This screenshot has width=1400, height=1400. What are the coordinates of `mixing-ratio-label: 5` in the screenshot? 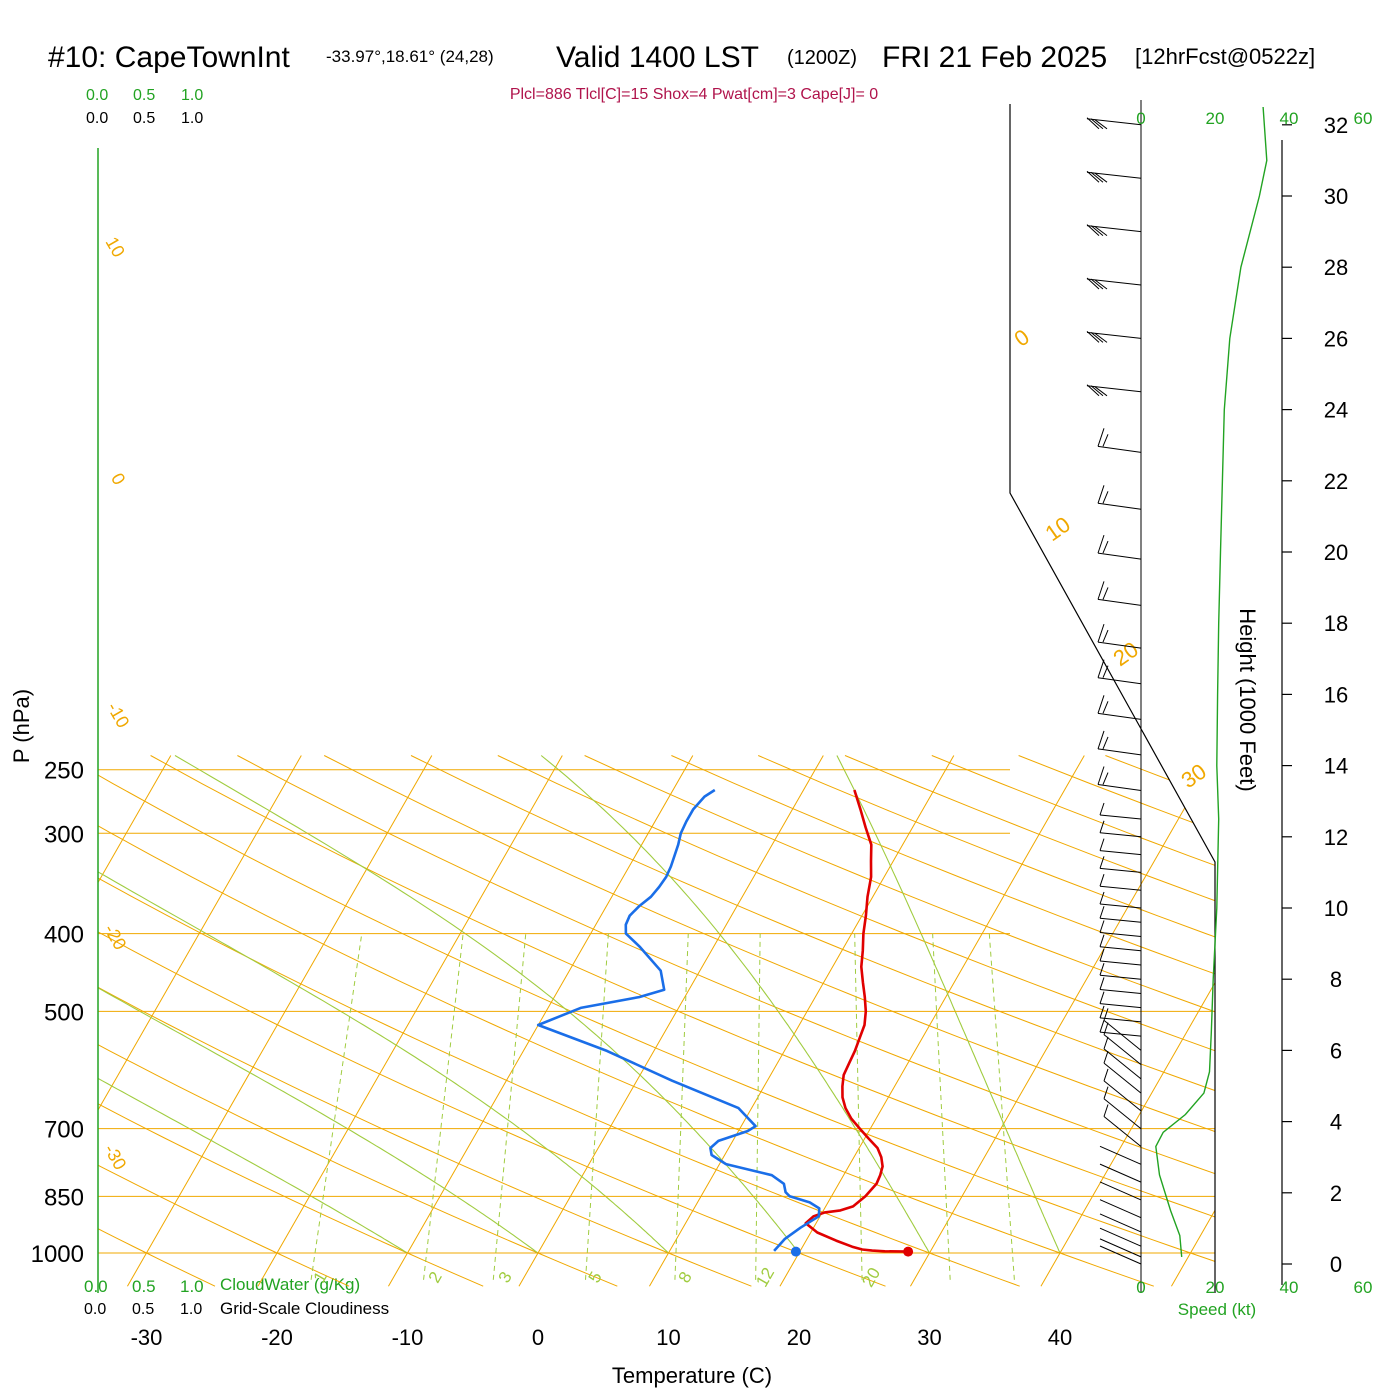 It's located at (595, 1277).